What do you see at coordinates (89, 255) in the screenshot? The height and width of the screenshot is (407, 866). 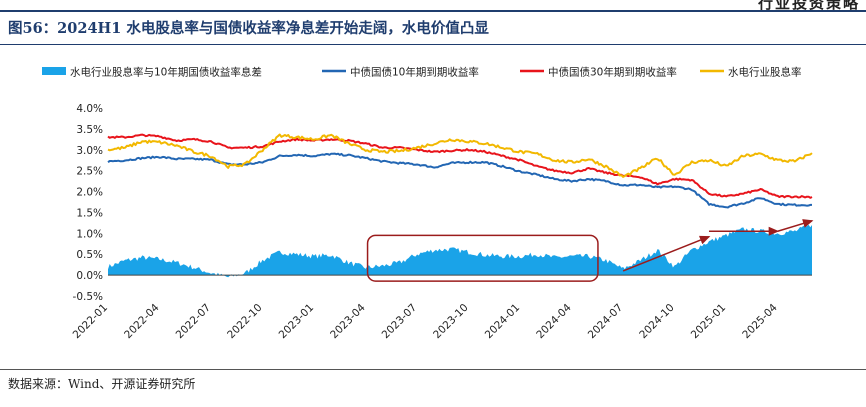 I see `y-tick-label: 0.5%` at bounding box center [89, 255].